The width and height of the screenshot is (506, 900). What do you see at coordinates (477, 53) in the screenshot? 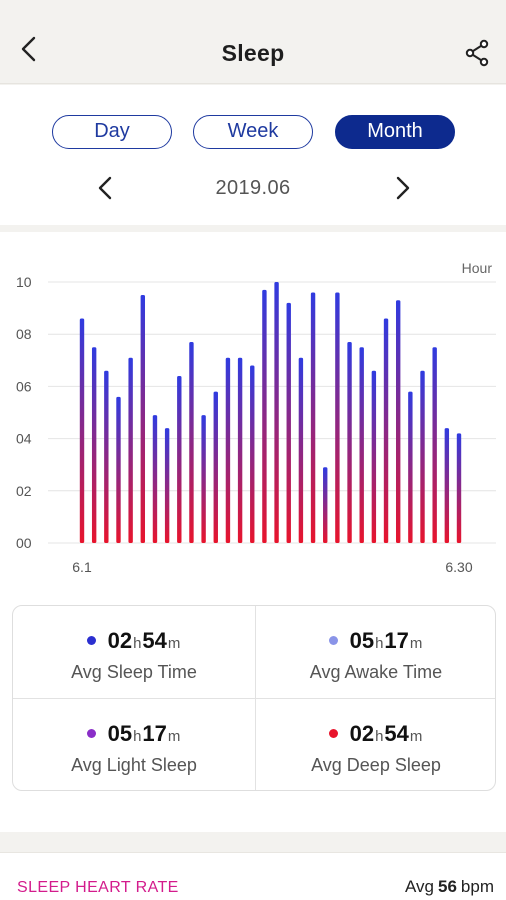
I see `share-icon` at bounding box center [477, 53].